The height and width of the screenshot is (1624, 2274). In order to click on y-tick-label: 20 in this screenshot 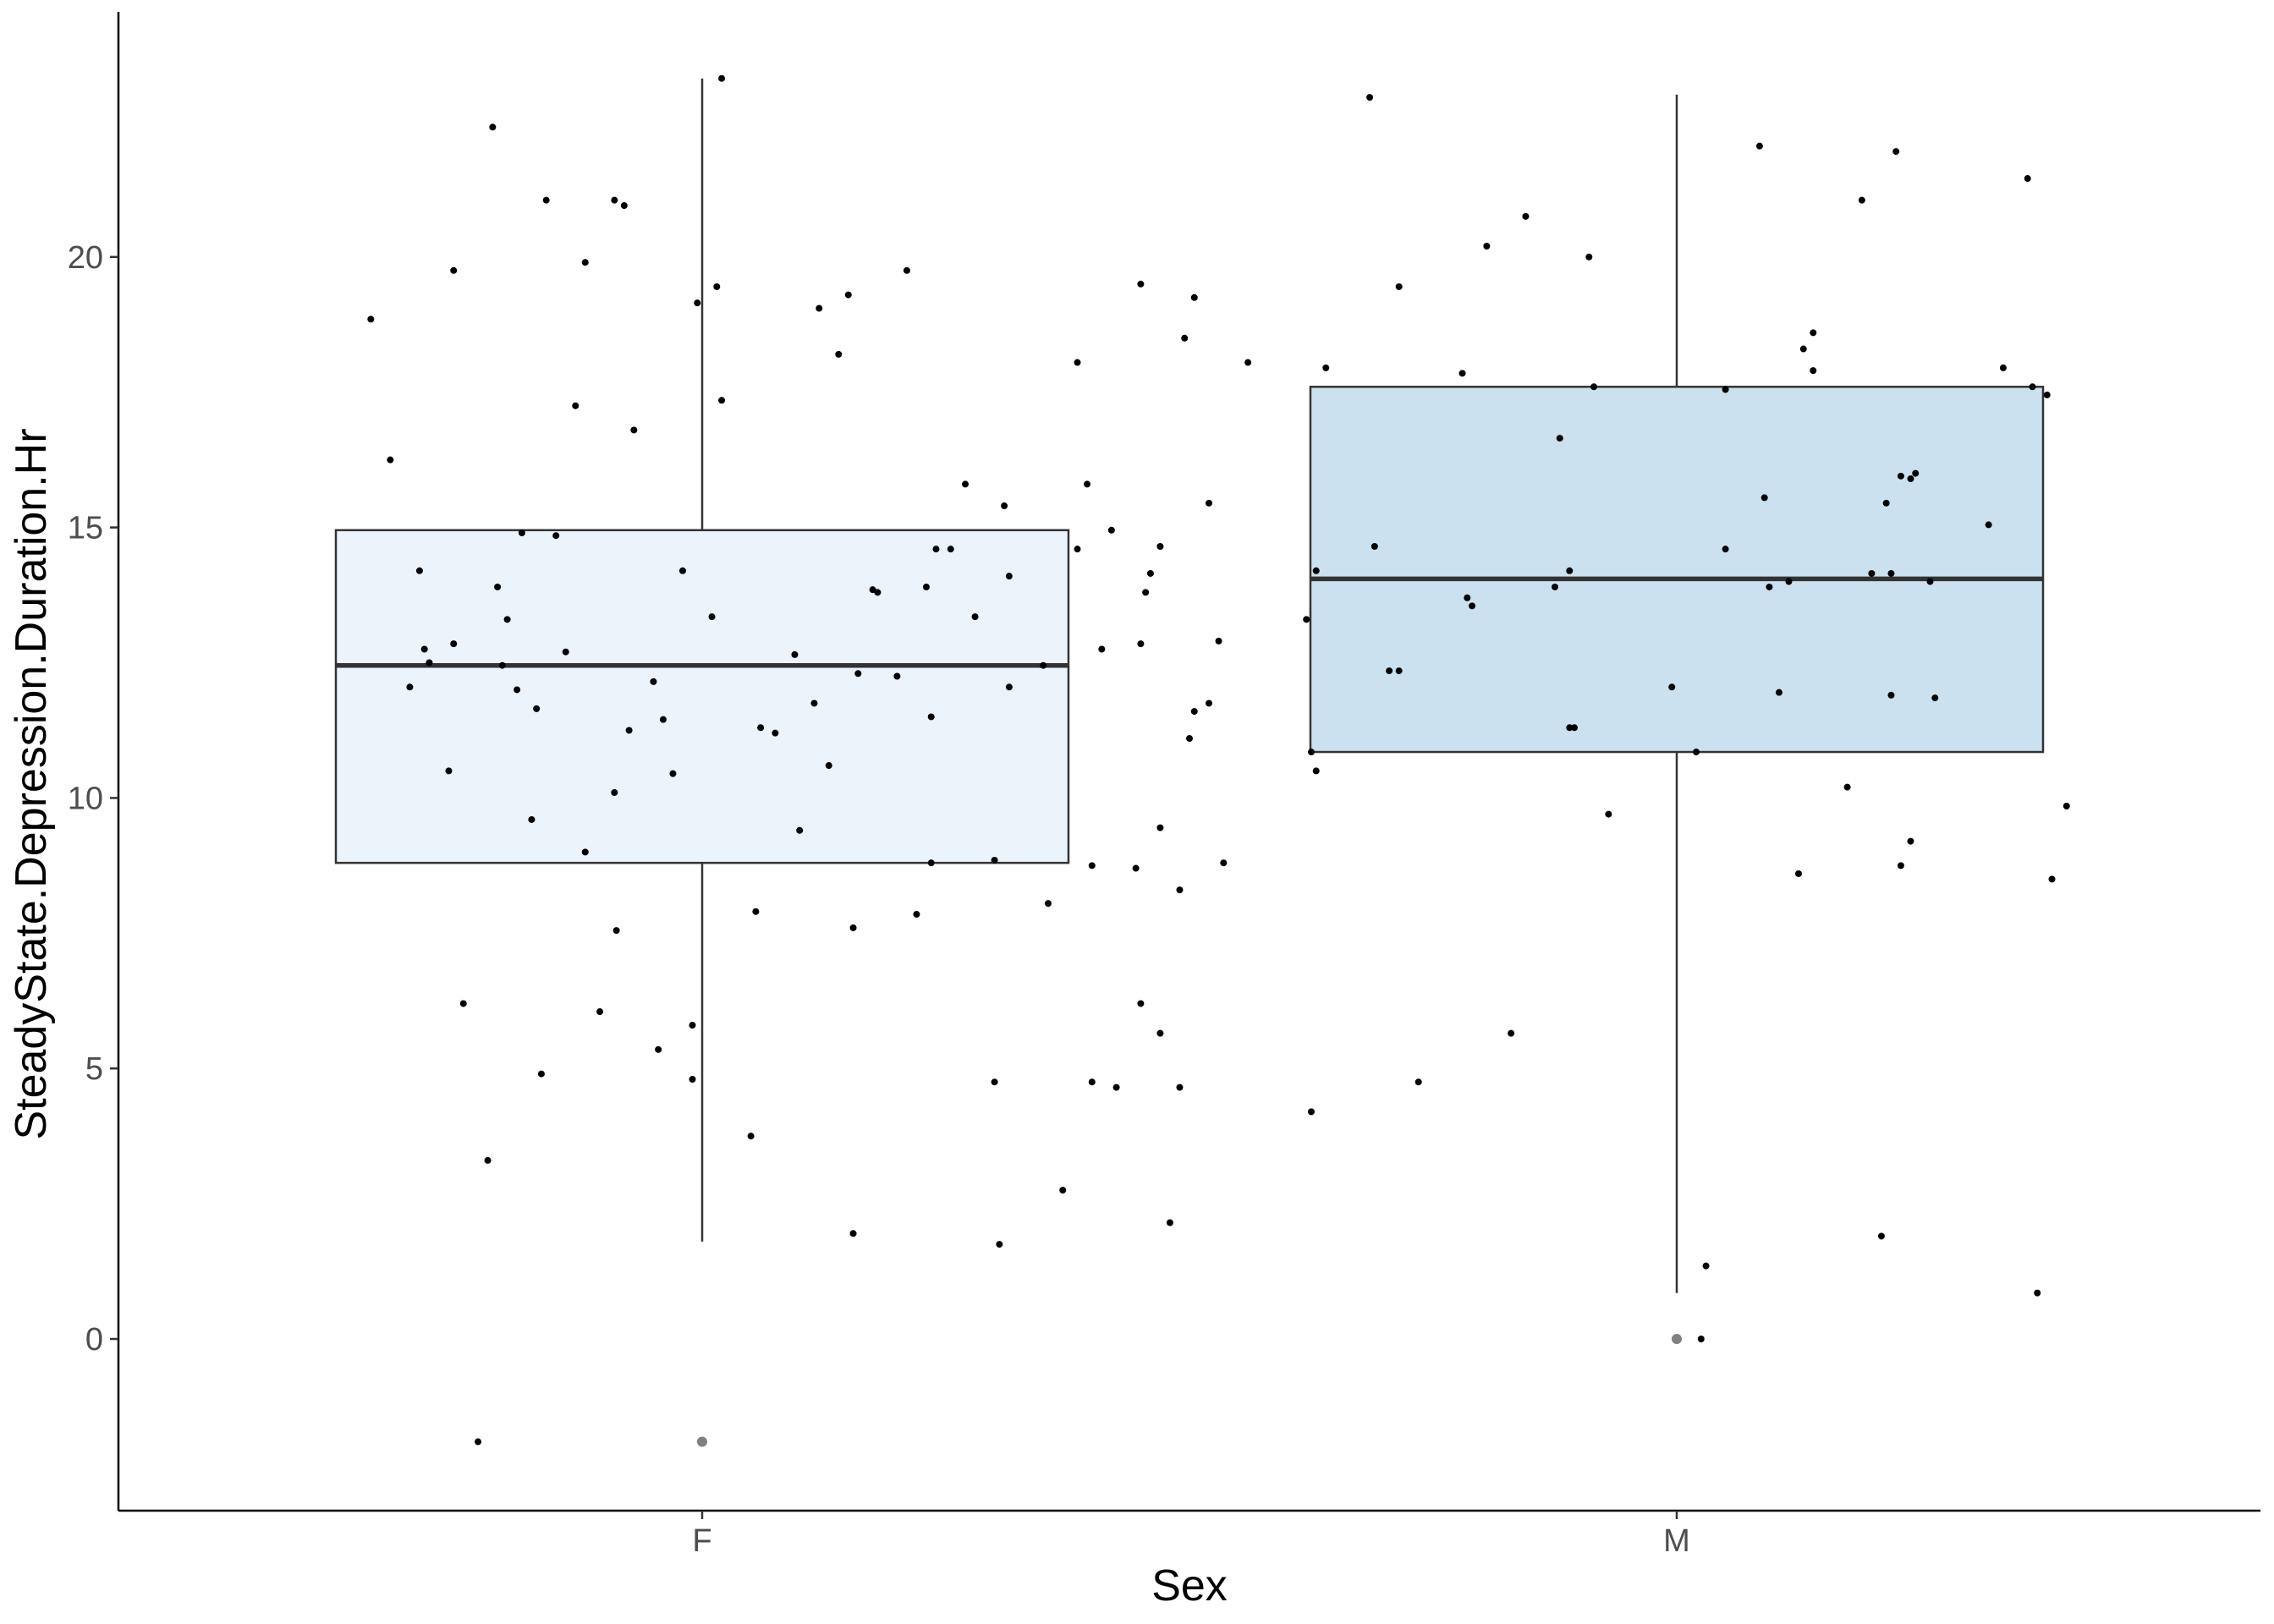, I will do `click(85, 258)`.